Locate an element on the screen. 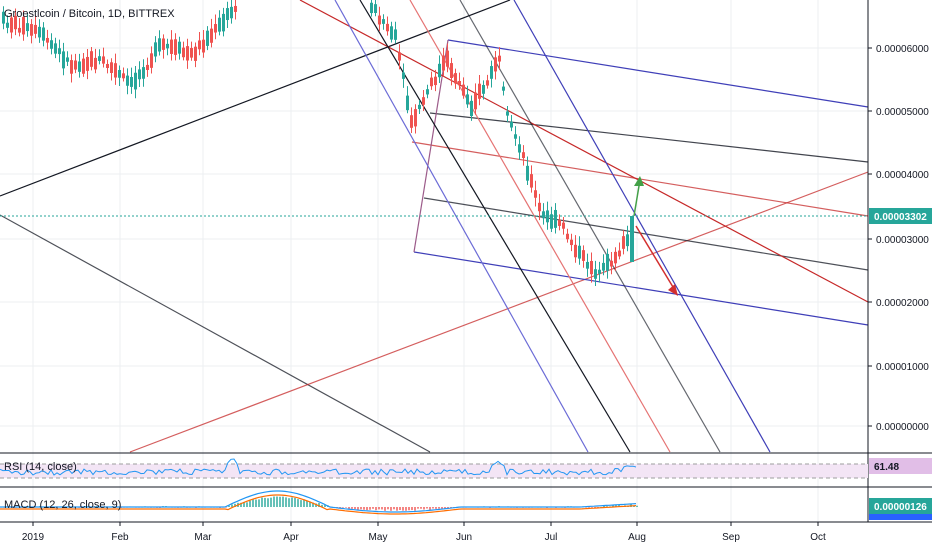 Image resolution: width=932 pixels, height=550 pixels. time-axis: 2019 Feb Mar Apr May Jun Jul Aug Sep Oct is located at coordinates (424, 532).